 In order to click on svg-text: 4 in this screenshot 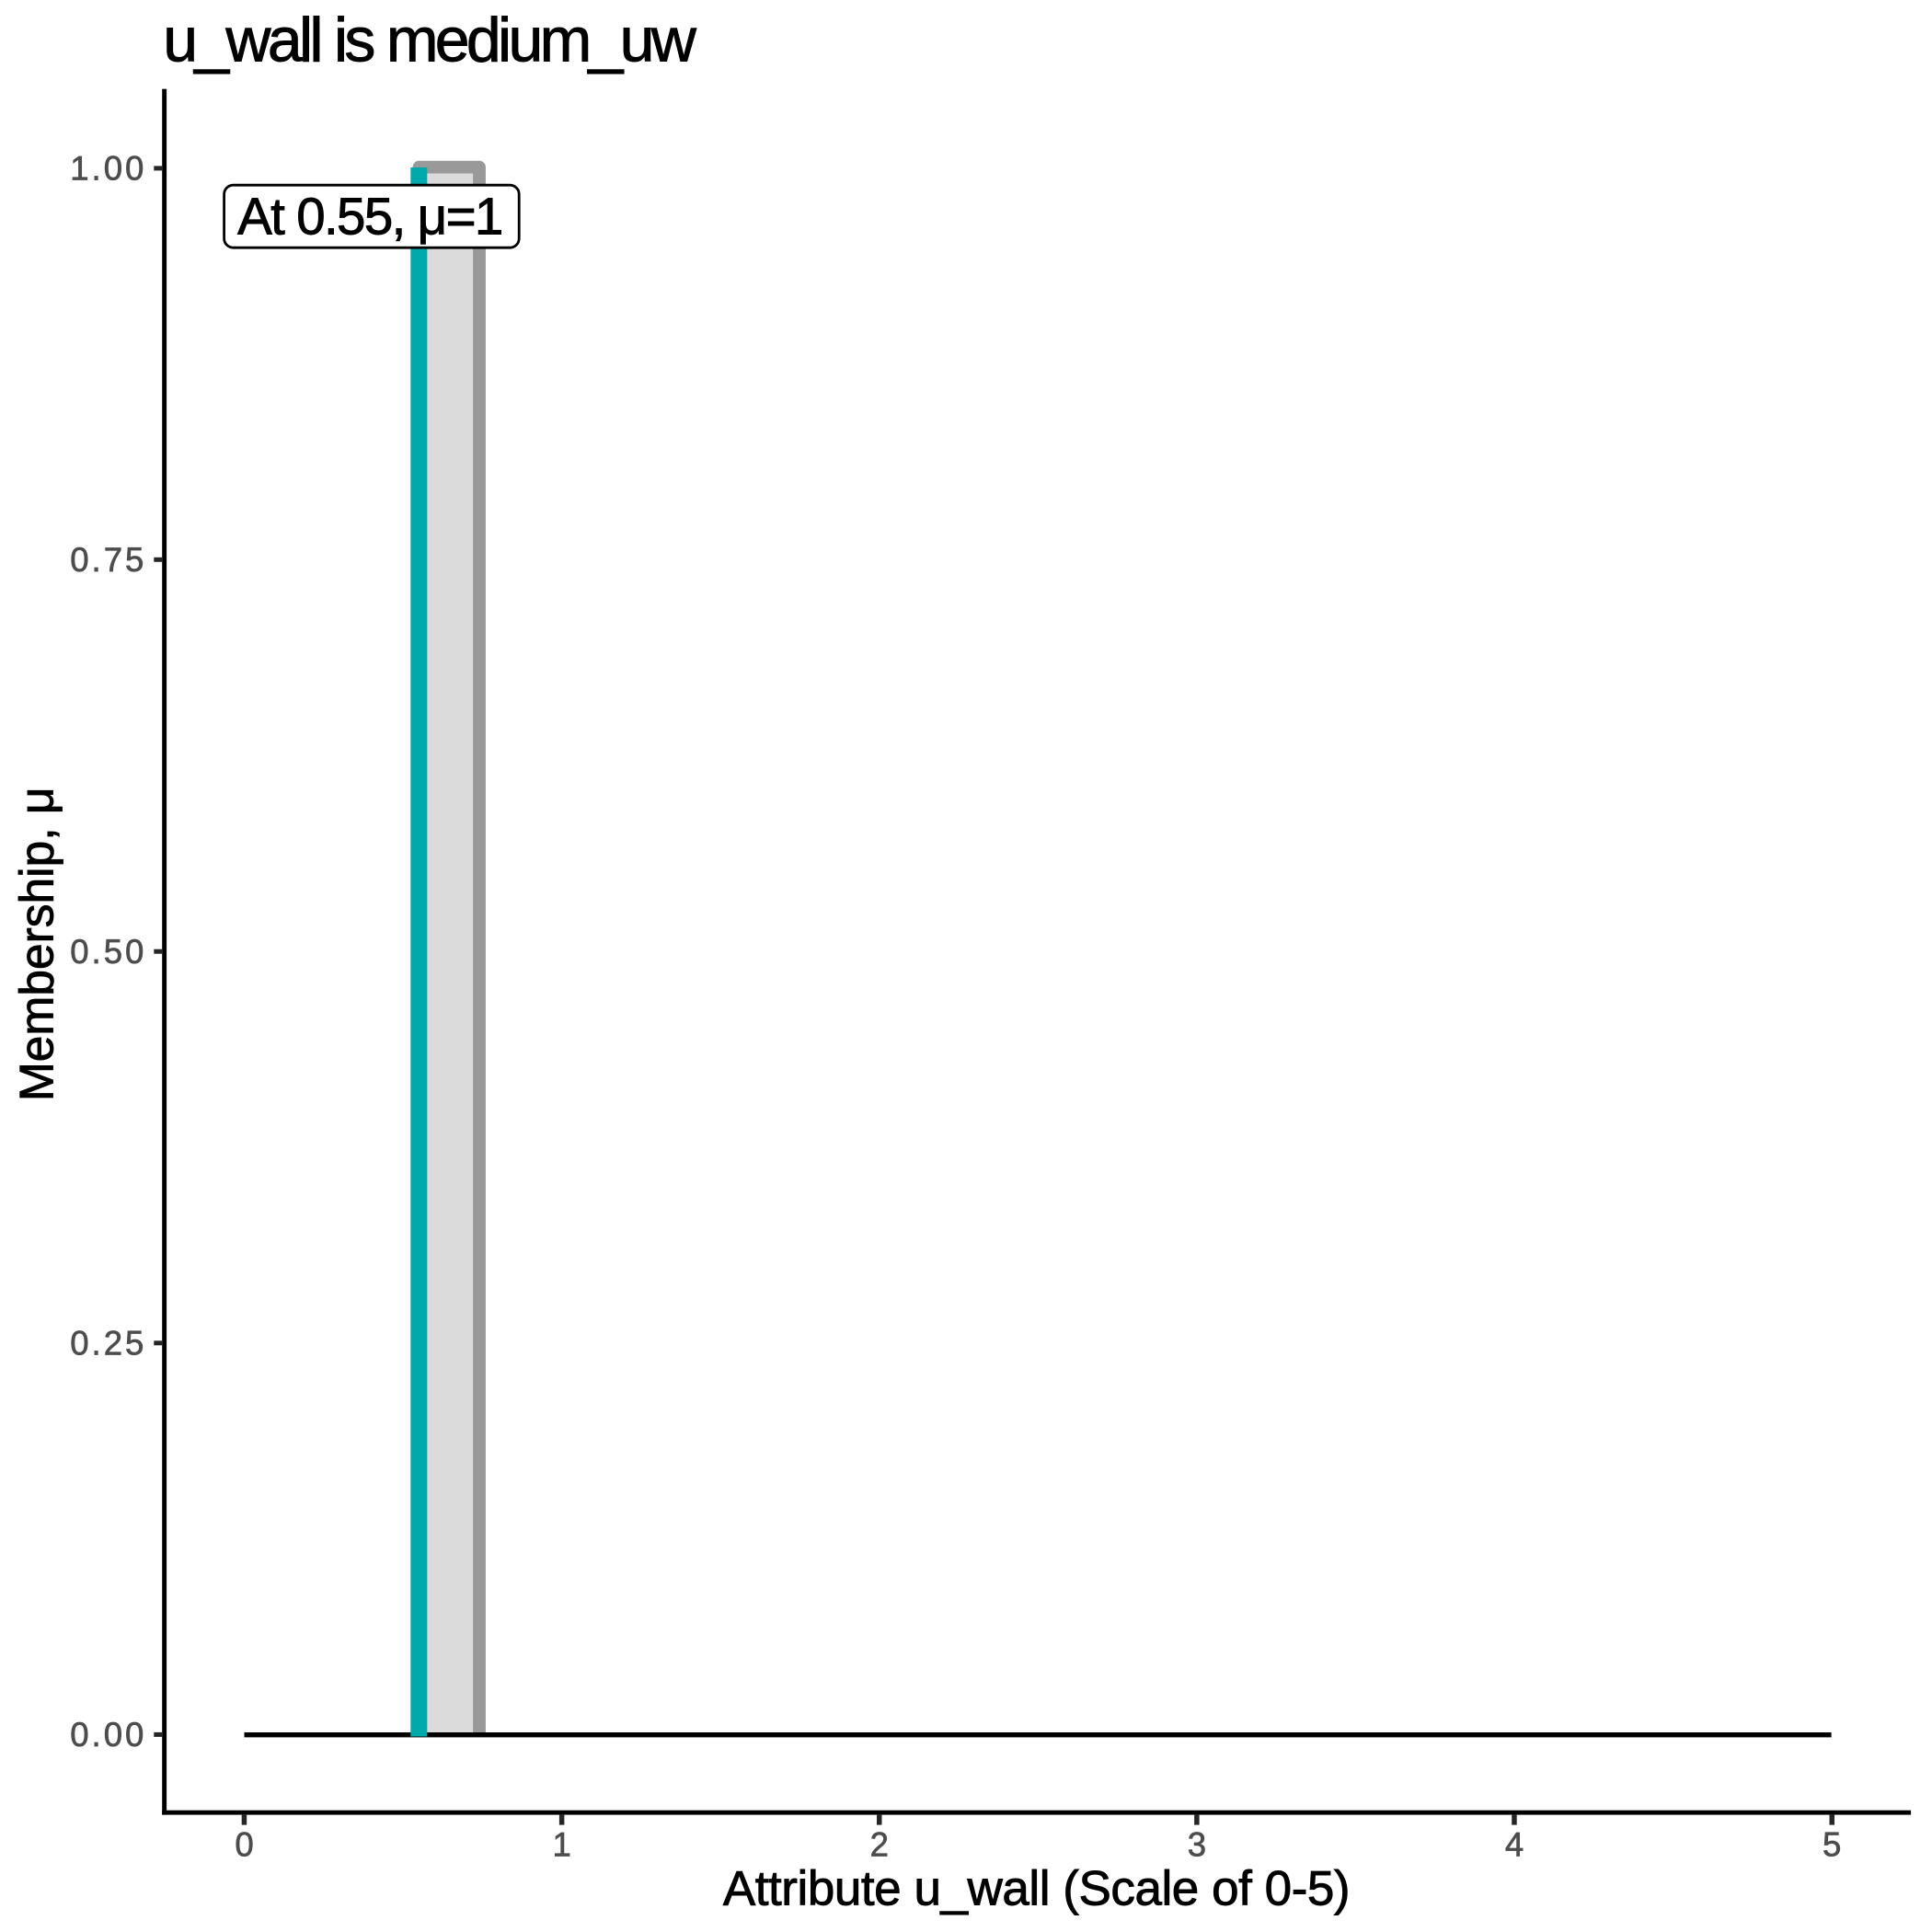, I will do `click(1514, 1844)`.